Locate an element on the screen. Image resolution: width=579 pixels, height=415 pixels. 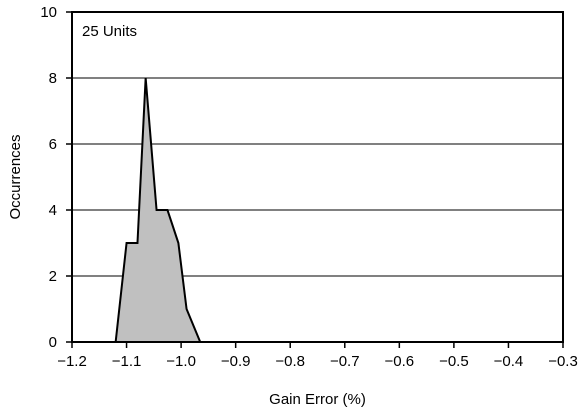
x-tick-label: −0.9 is located at coordinates (236, 361).